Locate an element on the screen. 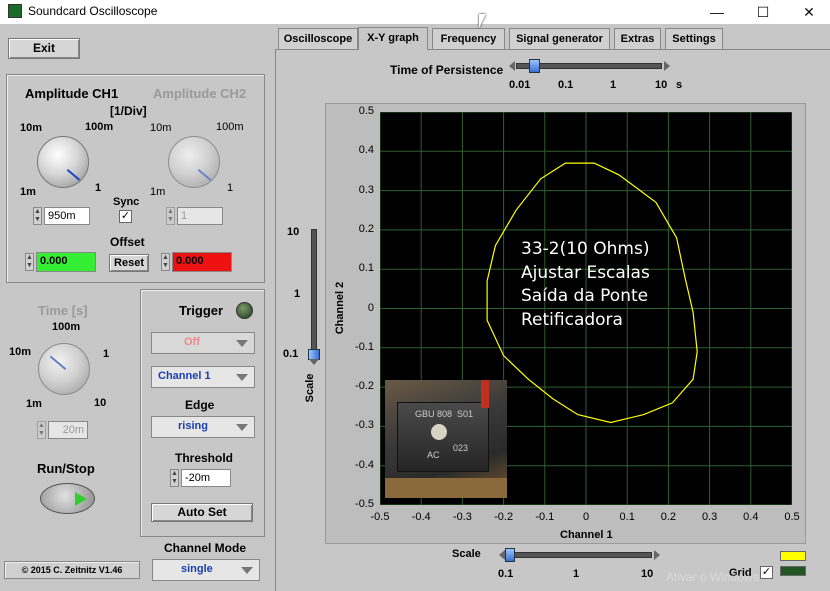 The width and height of the screenshot is (830, 591). vertical-scale-slider-track is located at coordinates (314, 293).